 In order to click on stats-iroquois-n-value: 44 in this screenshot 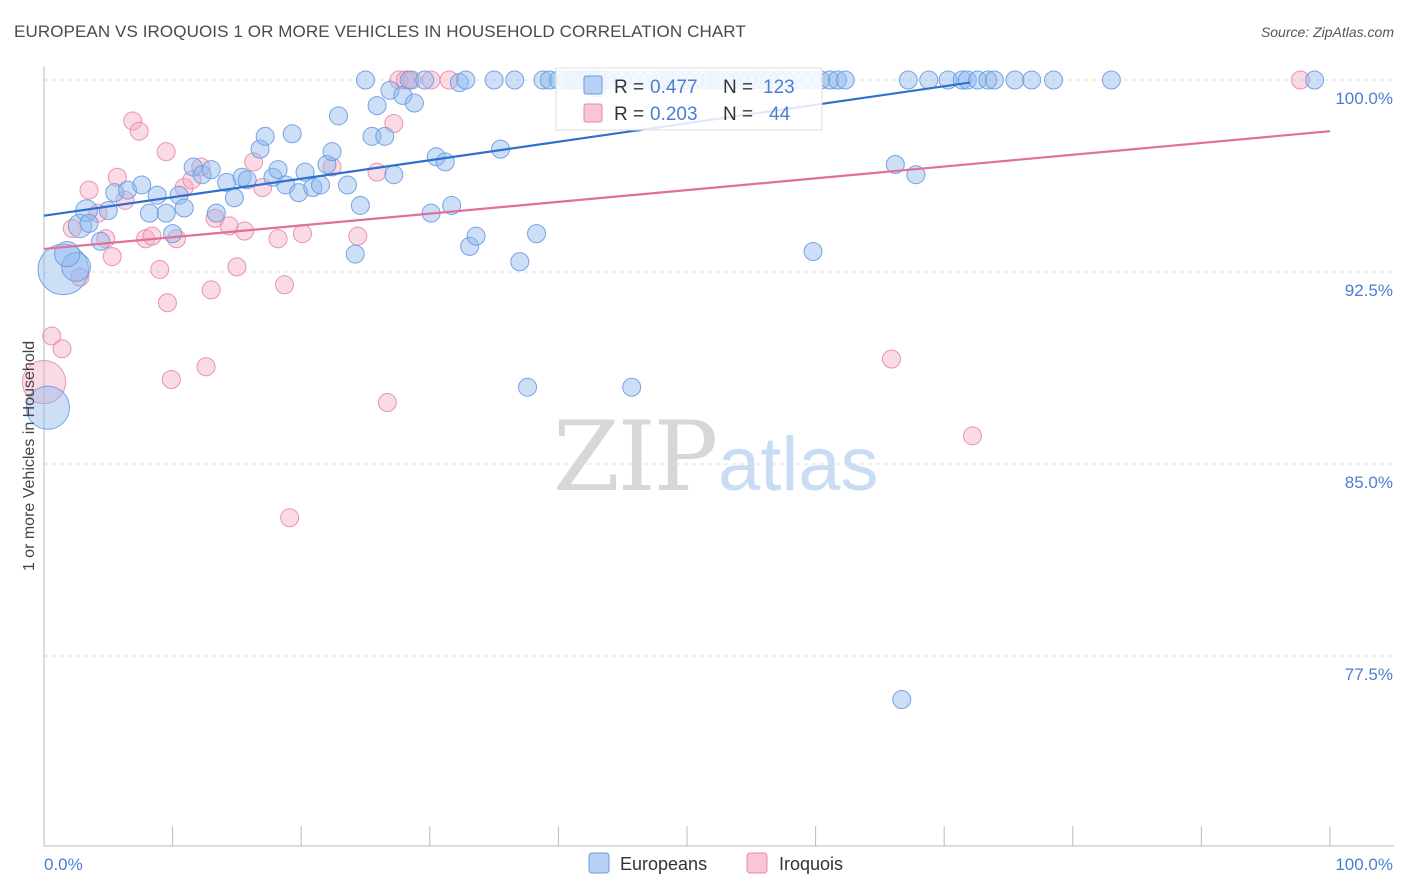, I will do `click(780, 114)`.